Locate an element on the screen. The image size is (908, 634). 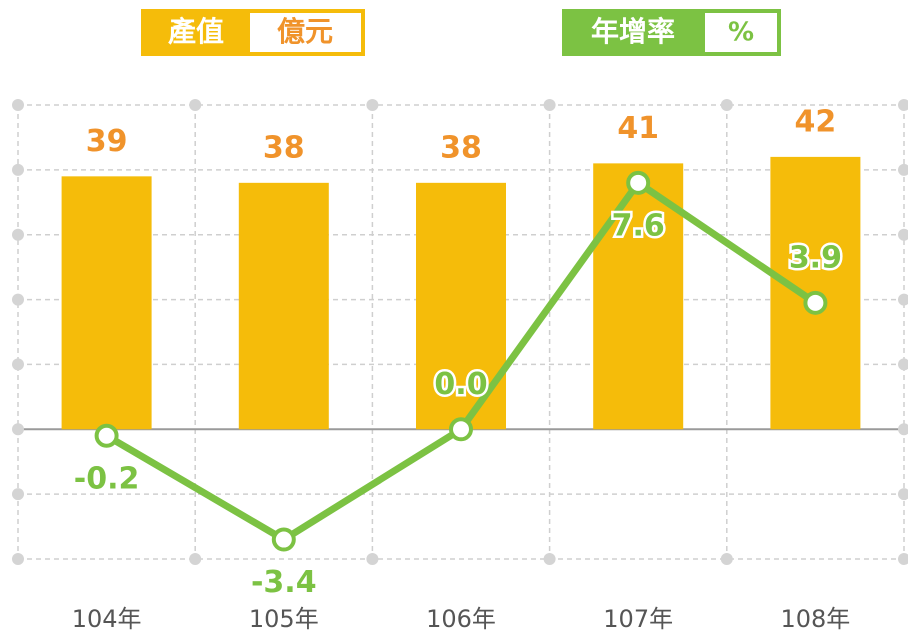
x-tick-label: 107年 is located at coordinates (638, 619).